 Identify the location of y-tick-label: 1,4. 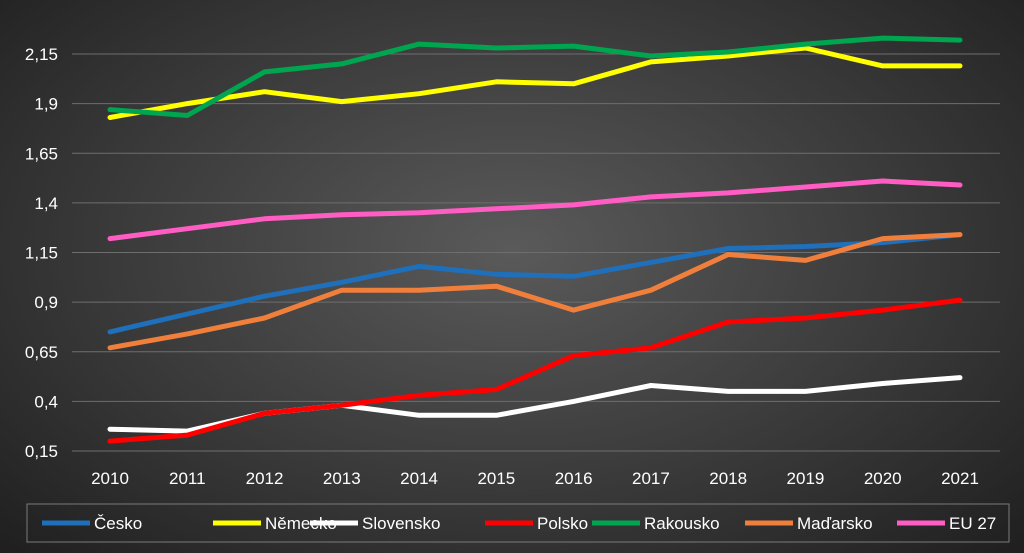
(46, 203).